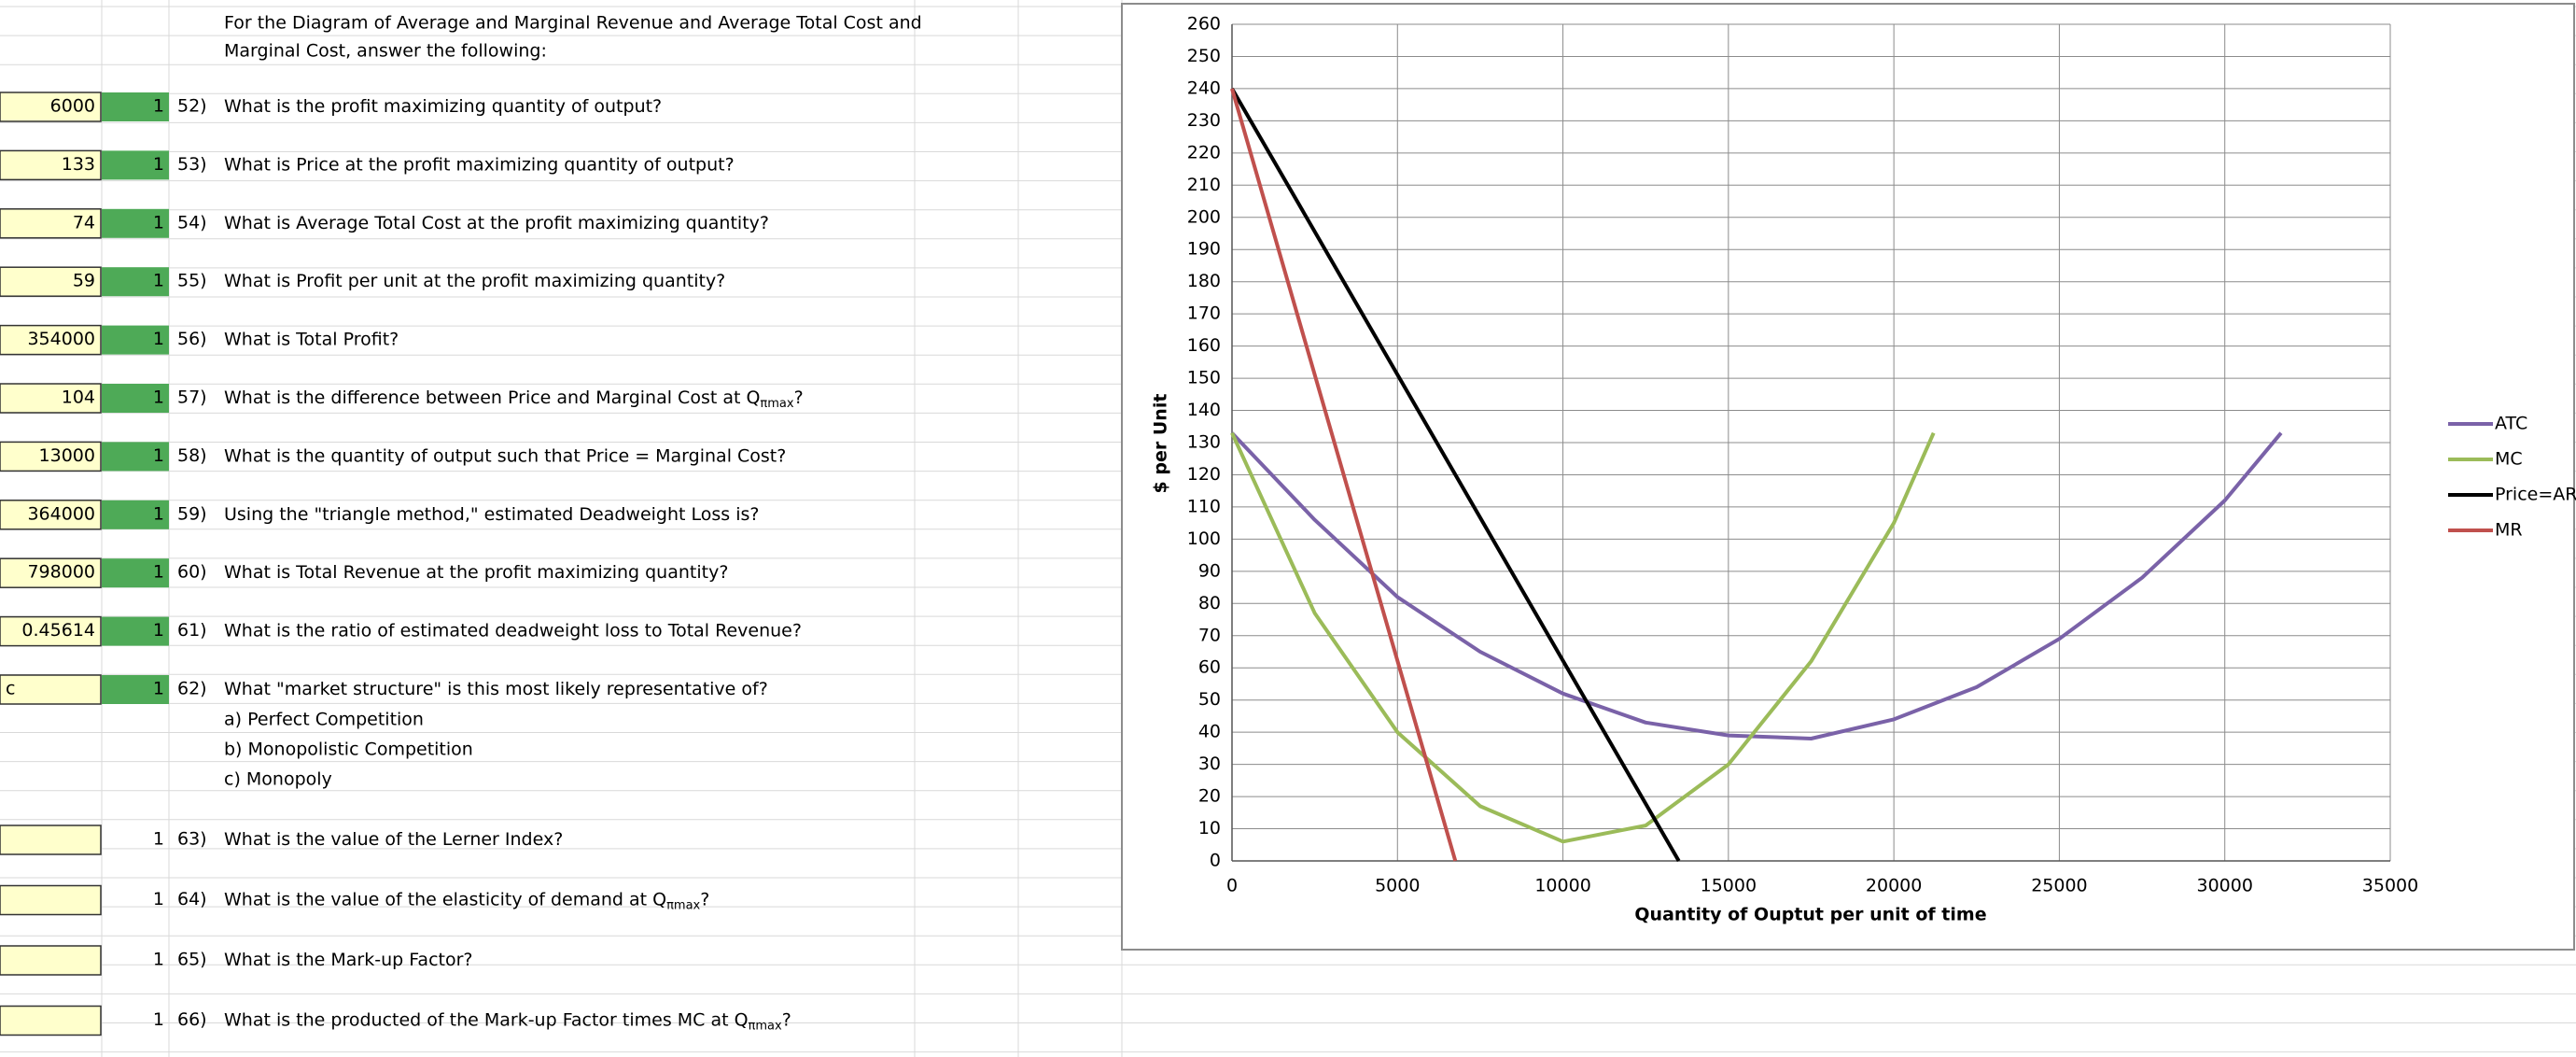 This screenshot has width=2576, height=1057. I want to click on y-tick-label: 100, so click(1204, 538).